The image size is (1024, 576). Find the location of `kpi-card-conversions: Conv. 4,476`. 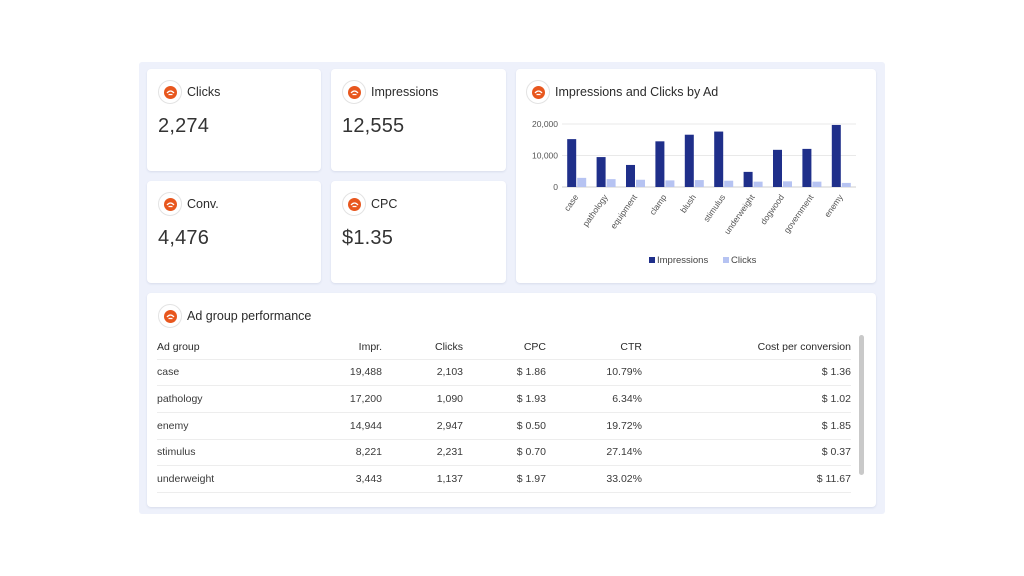

kpi-card-conversions: Conv. 4,476 is located at coordinates (234, 232).